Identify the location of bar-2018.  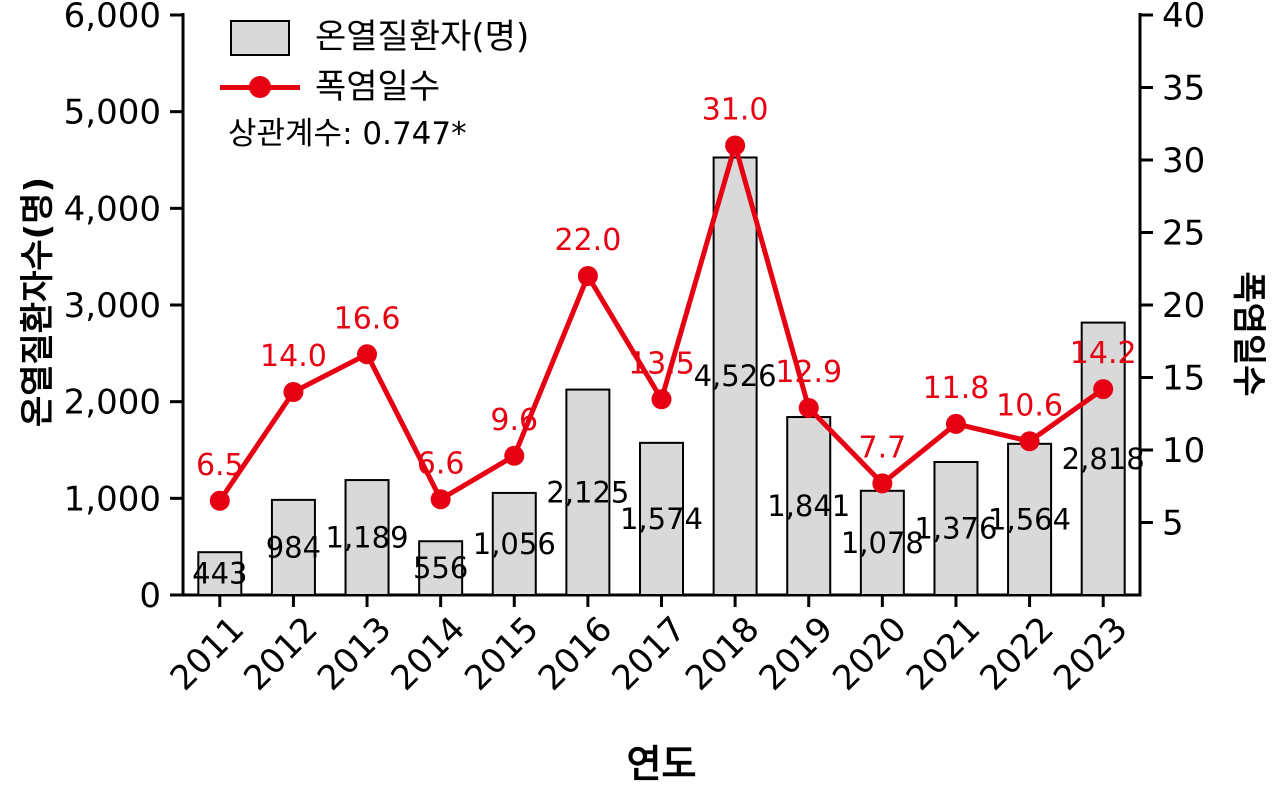
(735, 376).